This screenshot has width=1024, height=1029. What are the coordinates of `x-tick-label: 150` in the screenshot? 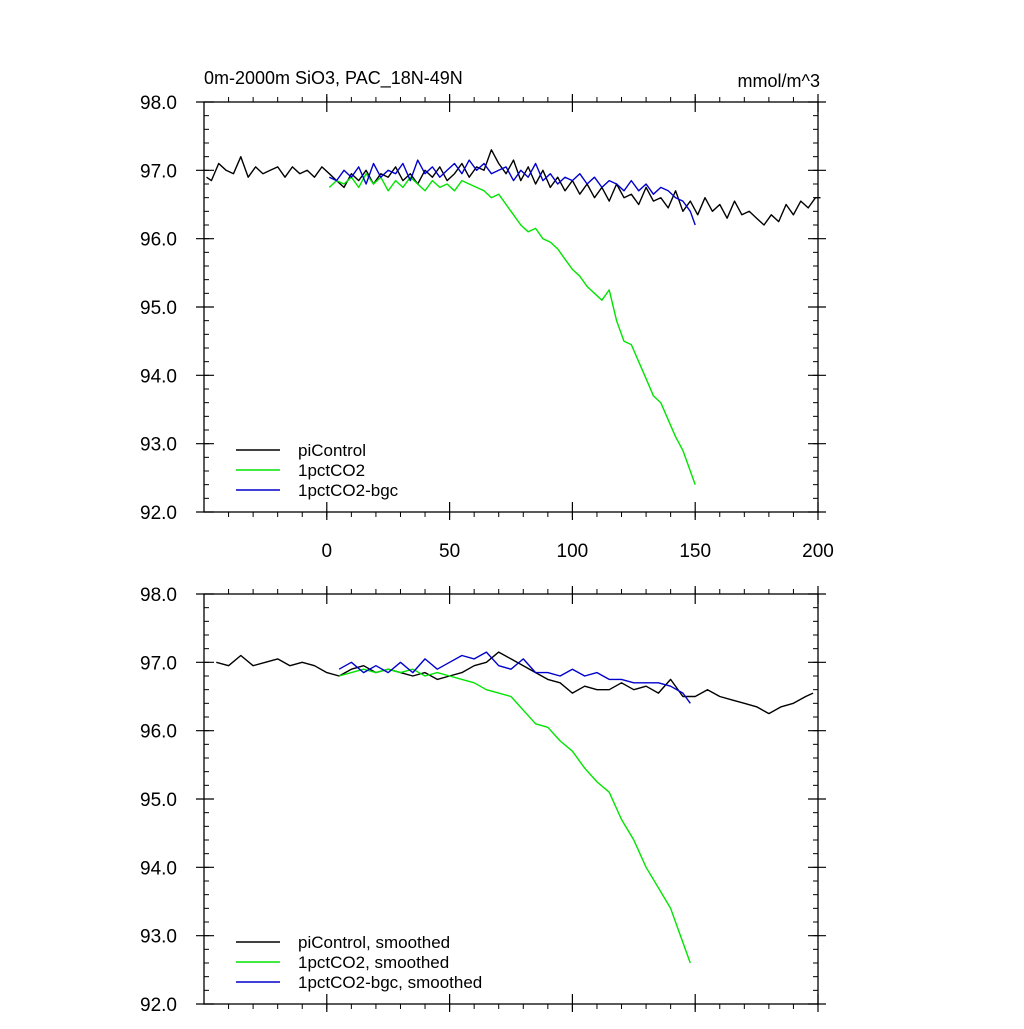 It's located at (695, 551).